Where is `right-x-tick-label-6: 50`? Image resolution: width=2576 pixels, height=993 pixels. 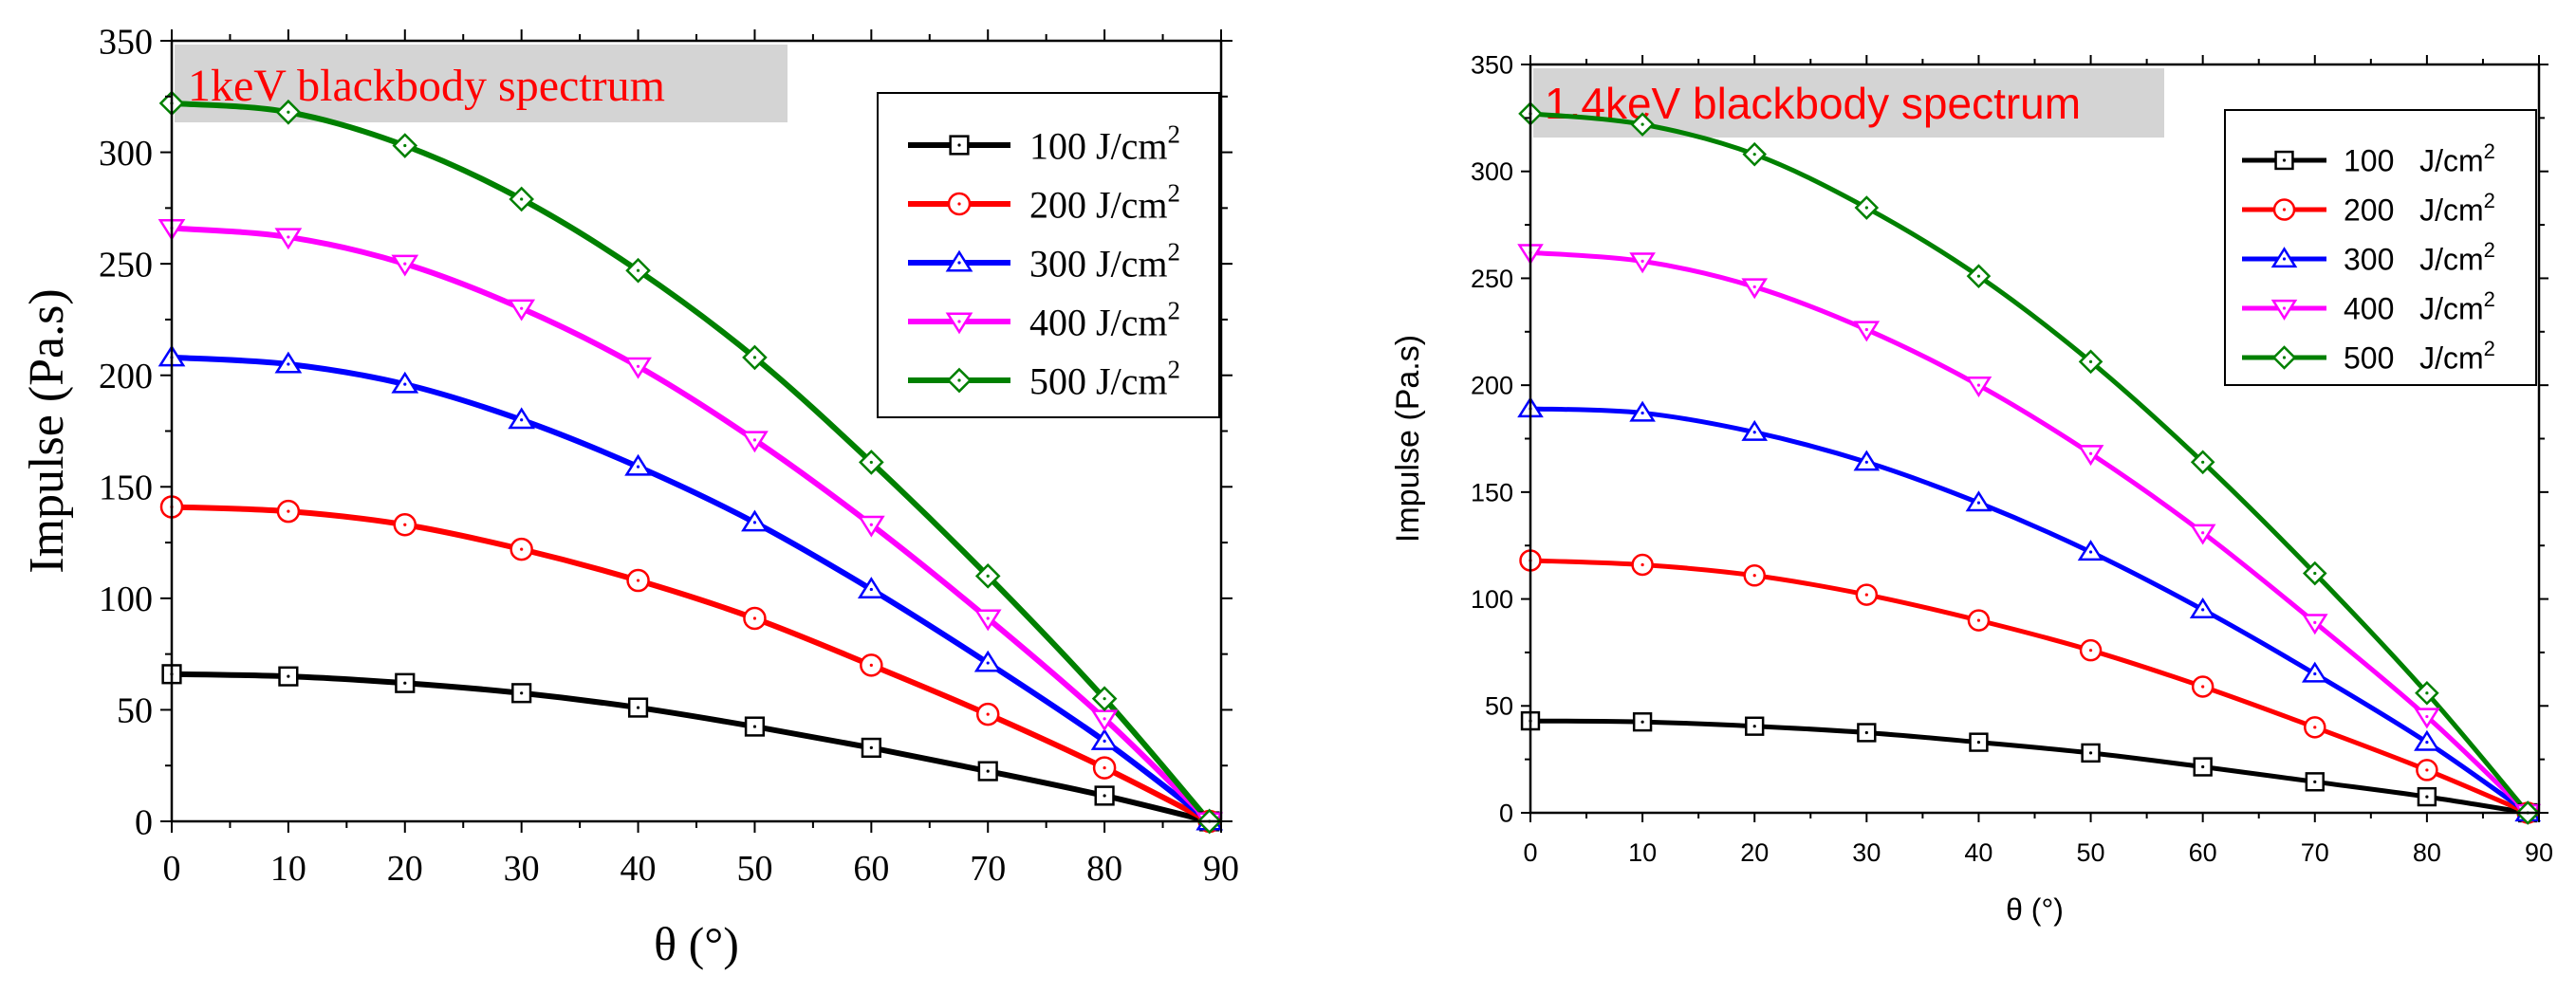
right-x-tick-label-6: 50 is located at coordinates (2091, 852).